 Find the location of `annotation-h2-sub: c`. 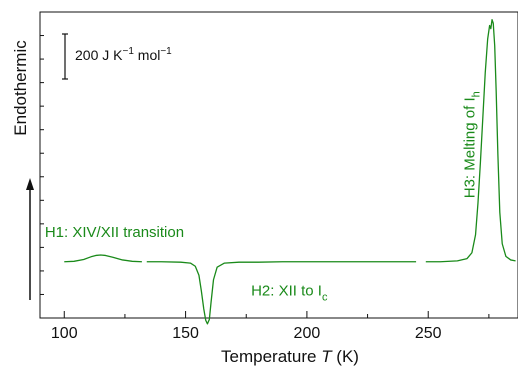

annotation-h2-sub: c is located at coordinates (325, 298).